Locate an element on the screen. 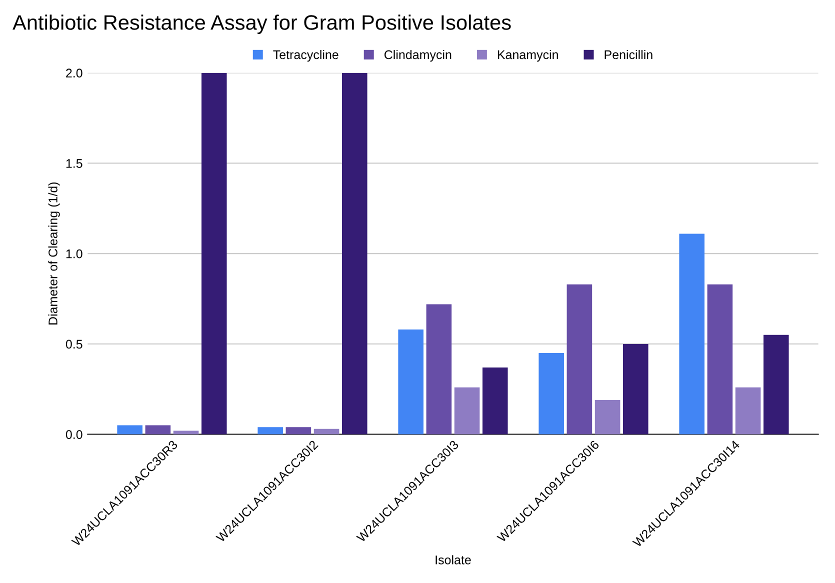 Image resolution: width=835 pixels, height=583 pixels. legend-label: Tetracycline is located at coordinates (305, 56).